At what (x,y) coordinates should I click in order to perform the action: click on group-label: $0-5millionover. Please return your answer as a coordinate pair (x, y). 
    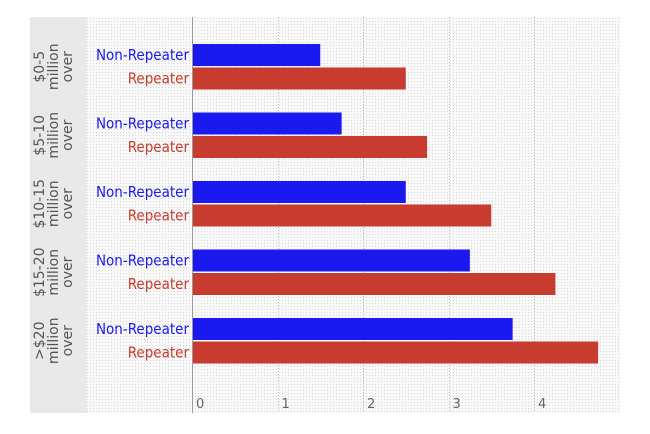
    Looking at the image, I should click on (54, 66).